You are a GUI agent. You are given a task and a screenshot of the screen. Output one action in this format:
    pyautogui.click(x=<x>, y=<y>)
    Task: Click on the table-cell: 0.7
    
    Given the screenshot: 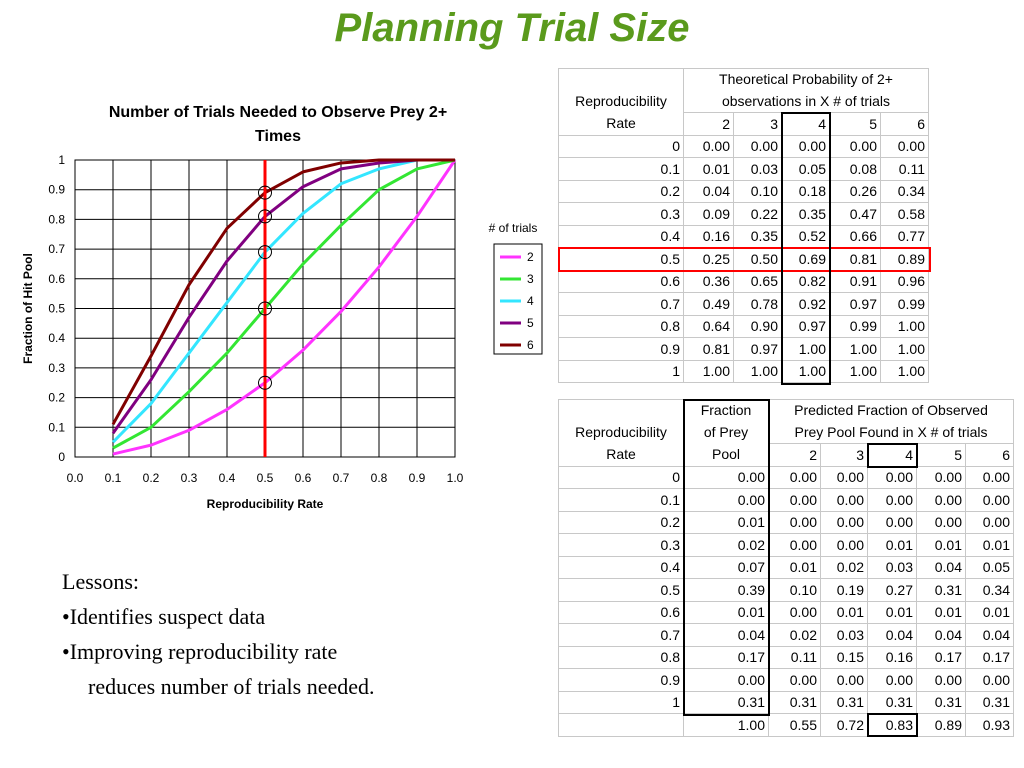 What is the action you would take?
    pyautogui.click(x=621, y=635)
    